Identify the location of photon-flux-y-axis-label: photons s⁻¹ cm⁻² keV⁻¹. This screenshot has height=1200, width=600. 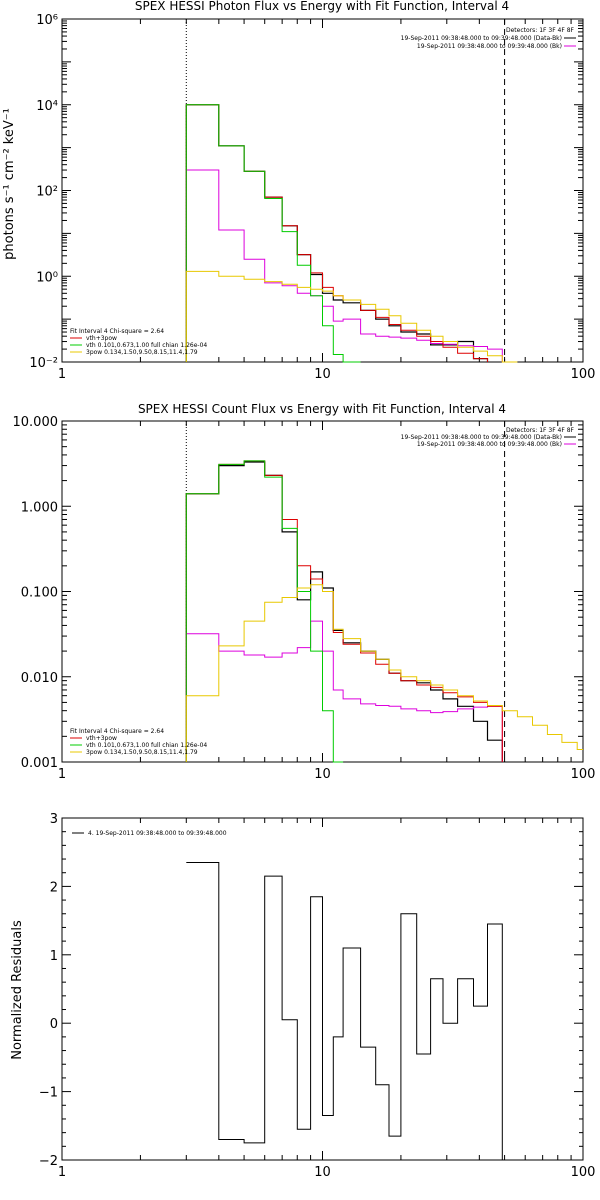
(9, 184).